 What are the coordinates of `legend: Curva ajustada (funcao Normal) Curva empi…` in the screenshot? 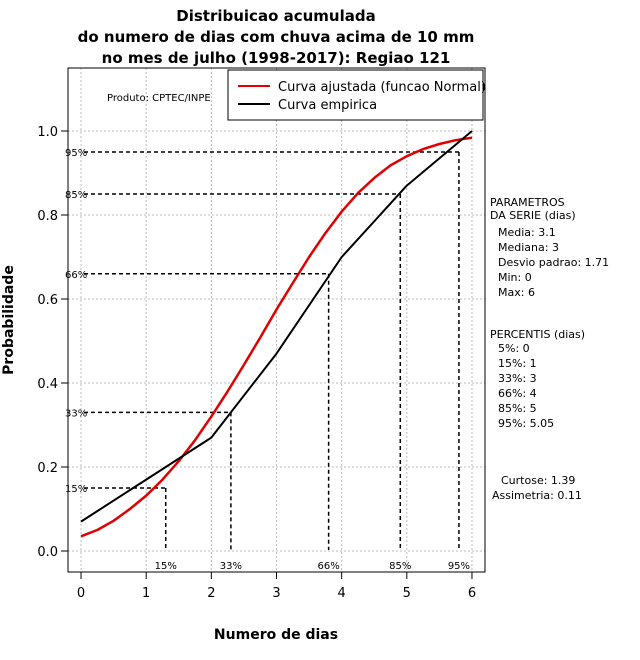 It's located at (356, 95).